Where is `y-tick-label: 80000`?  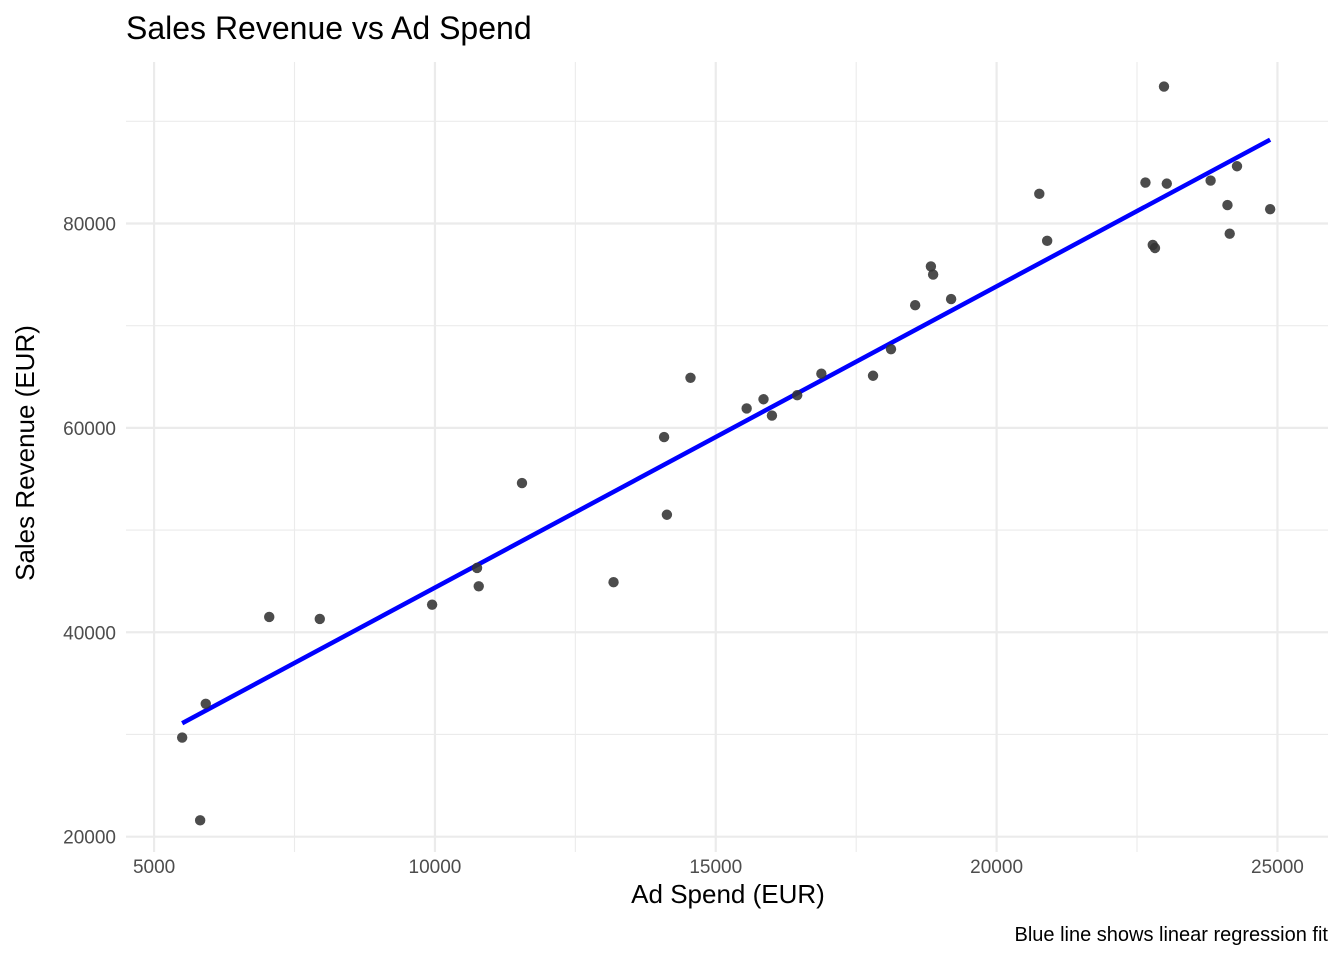 y-tick-label: 80000 is located at coordinates (89, 224).